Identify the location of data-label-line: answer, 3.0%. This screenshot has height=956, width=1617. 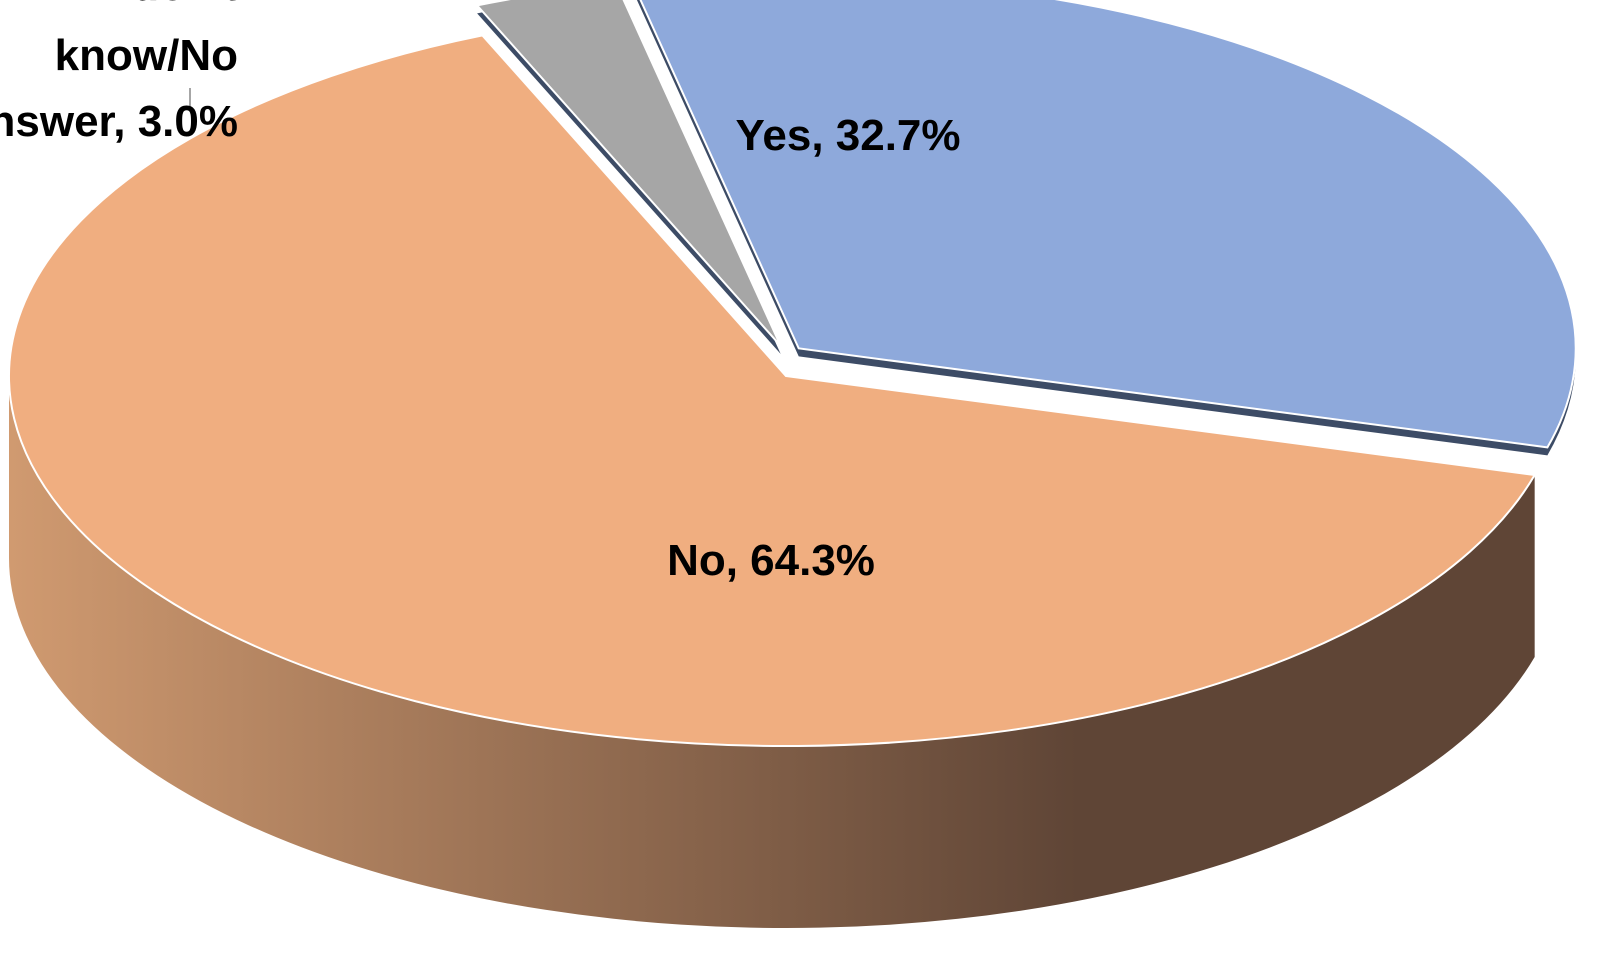
(119, 121).